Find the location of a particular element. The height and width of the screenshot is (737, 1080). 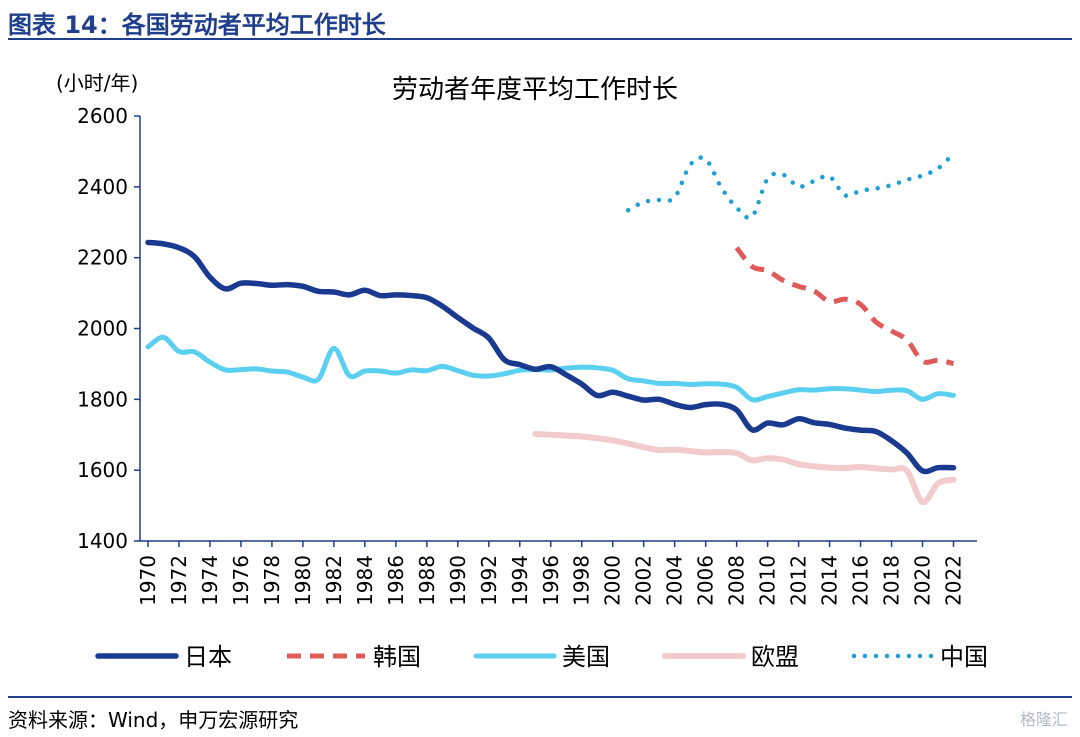

x-tick-label: 1982 is located at coordinates (334, 580).